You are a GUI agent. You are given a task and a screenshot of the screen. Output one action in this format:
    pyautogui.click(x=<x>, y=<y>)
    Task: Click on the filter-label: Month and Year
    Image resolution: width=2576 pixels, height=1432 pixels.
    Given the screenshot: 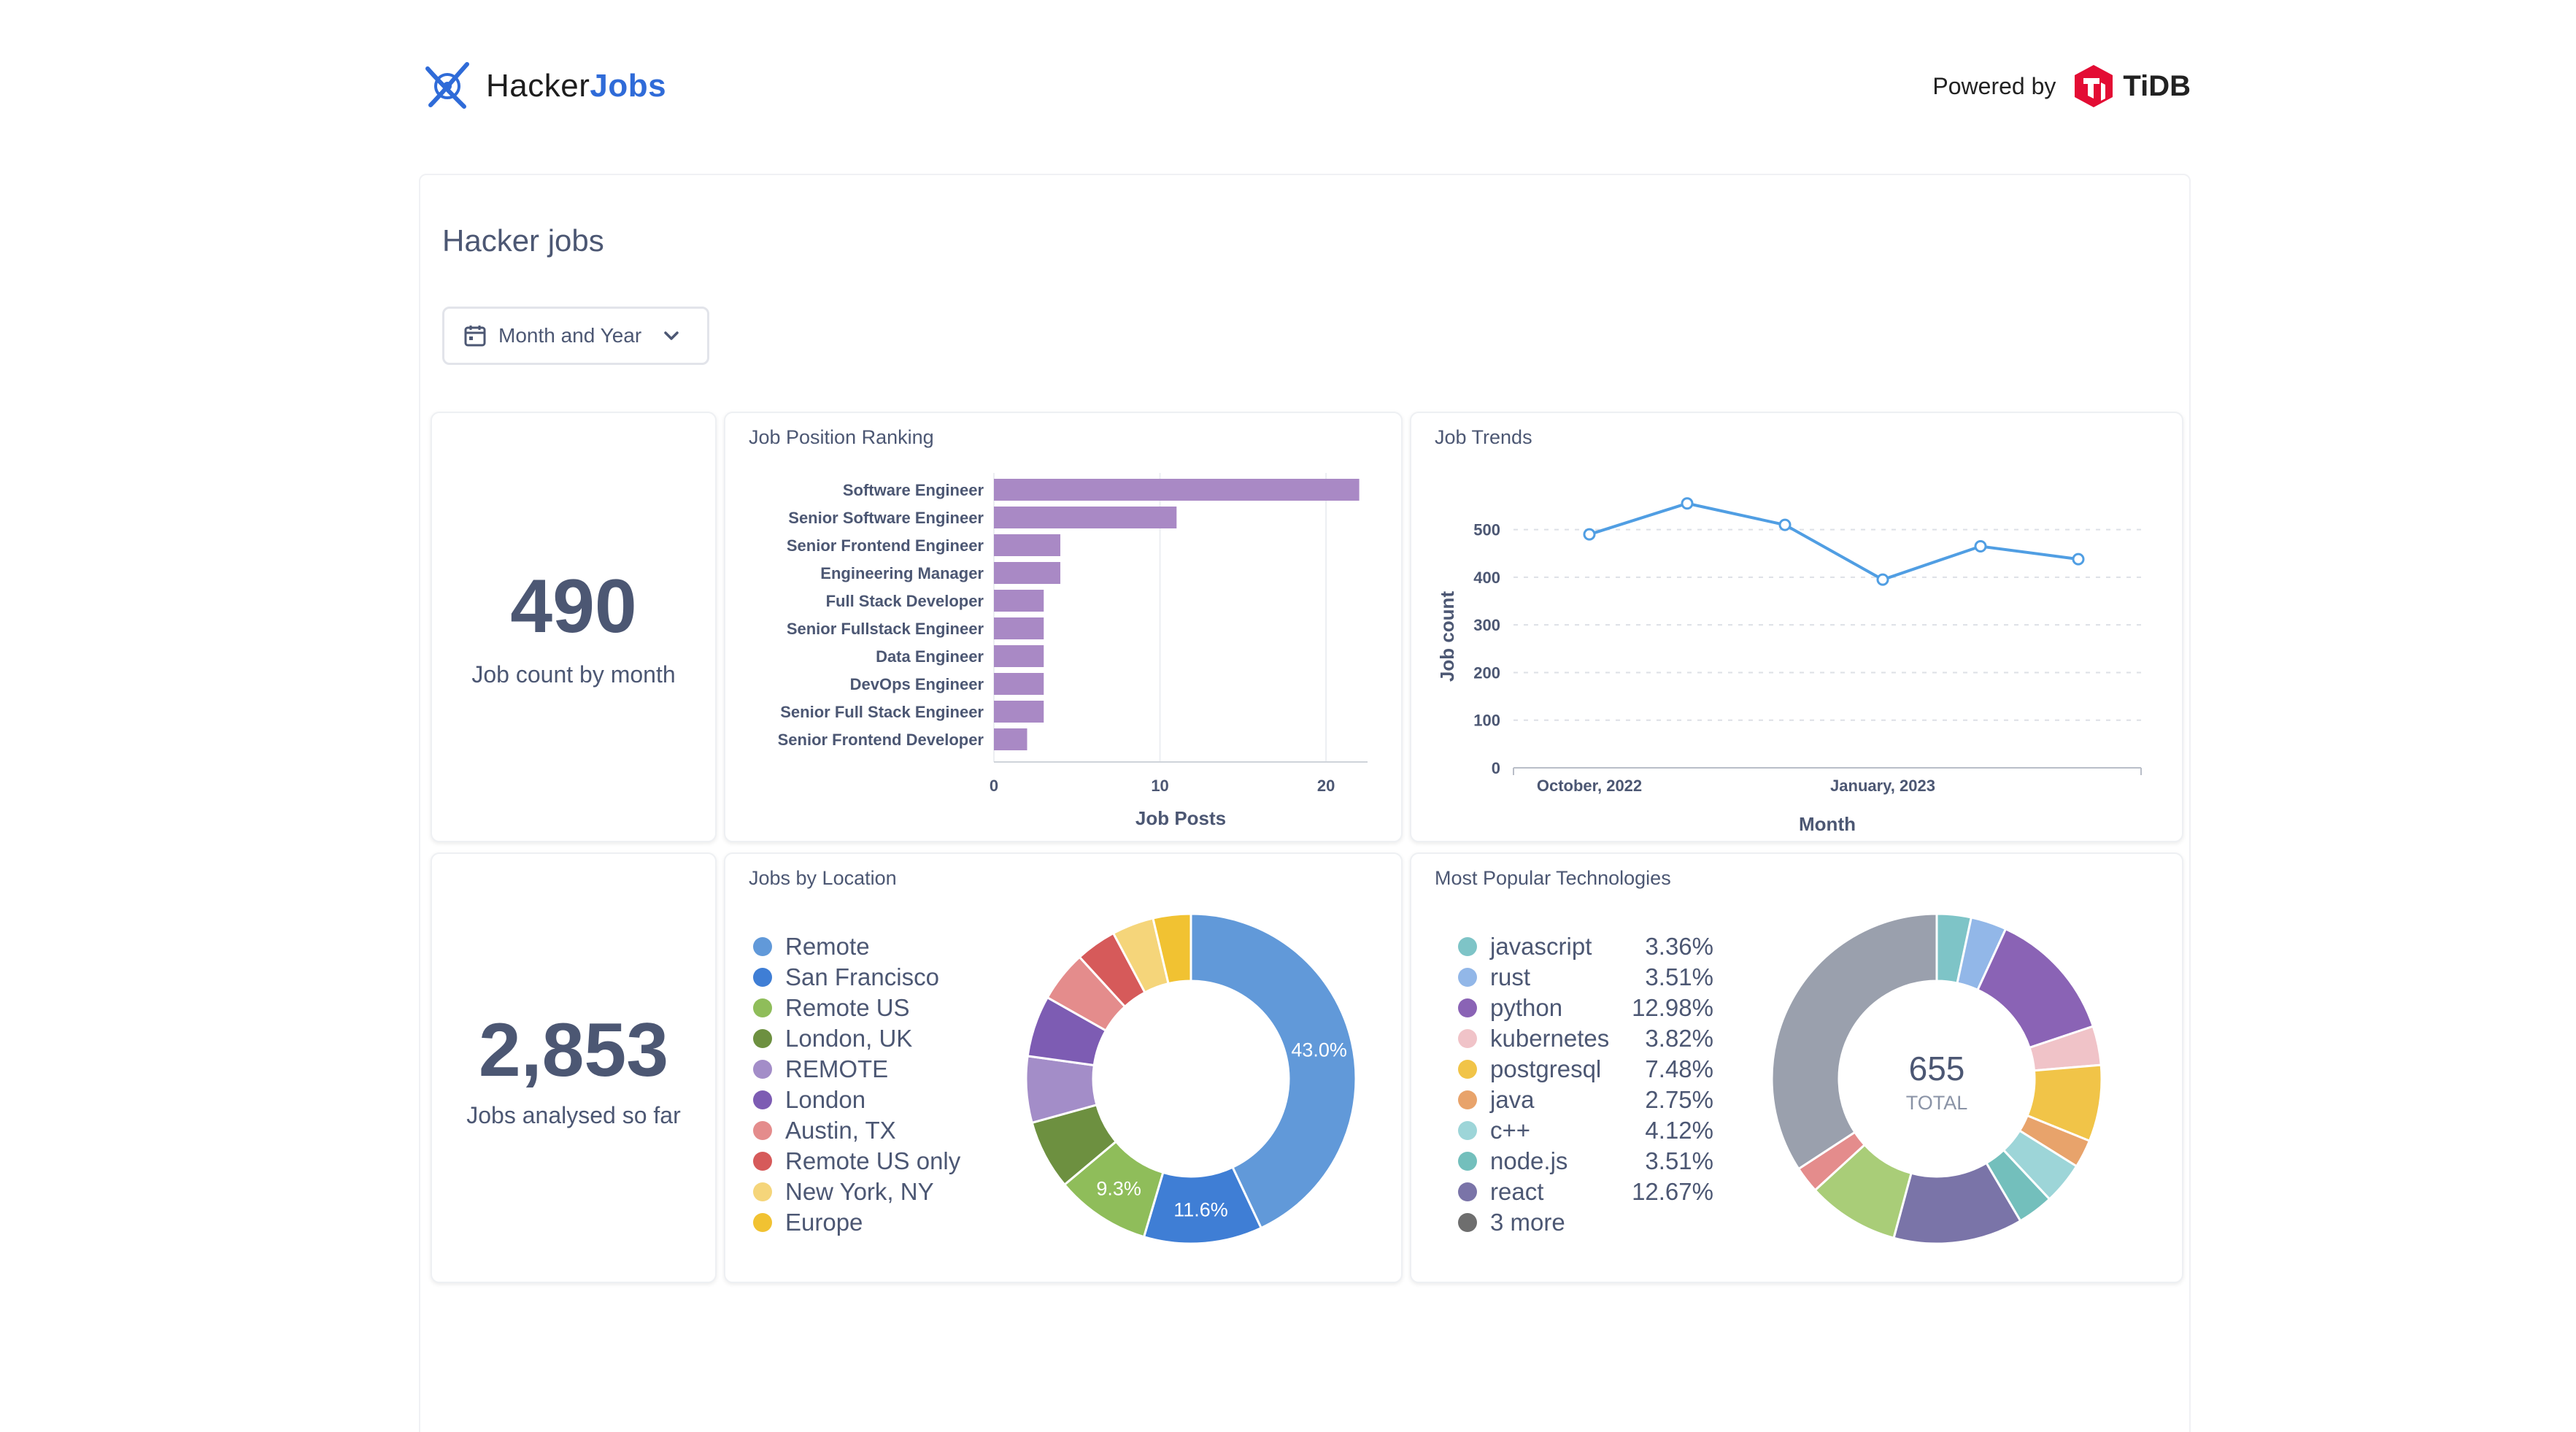 What is the action you would take?
    pyautogui.click(x=570, y=335)
    